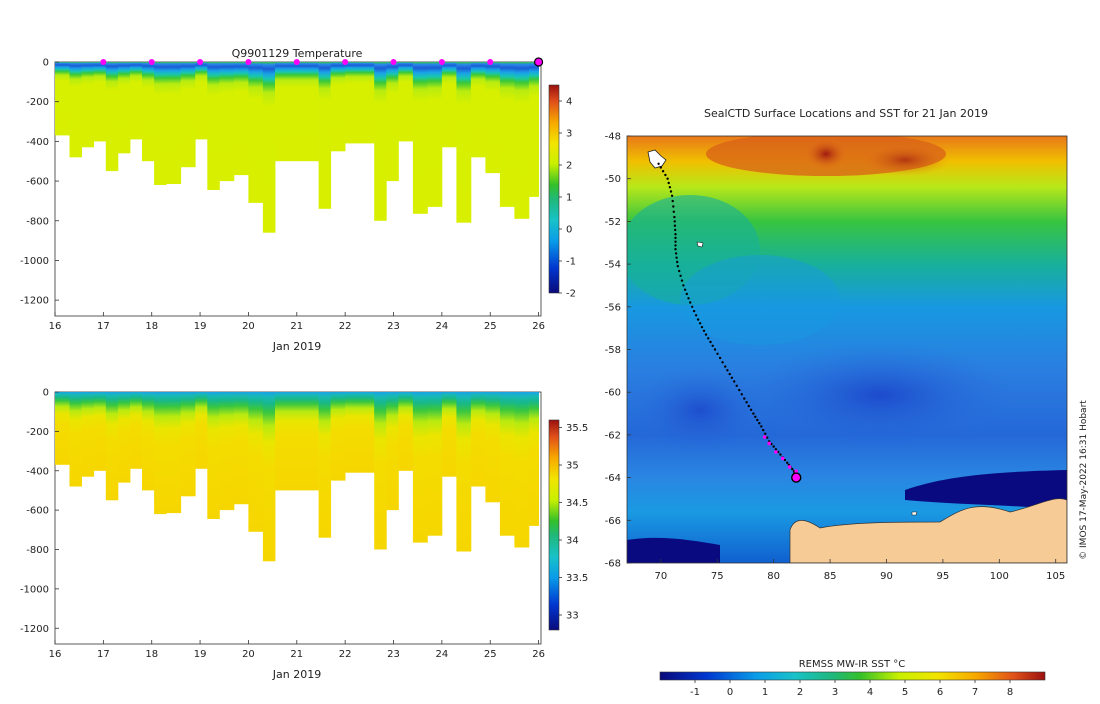  What do you see at coordinates (151, 326) in the screenshot?
I see `x-tick-label: 18` at bounding box center [151, 326].